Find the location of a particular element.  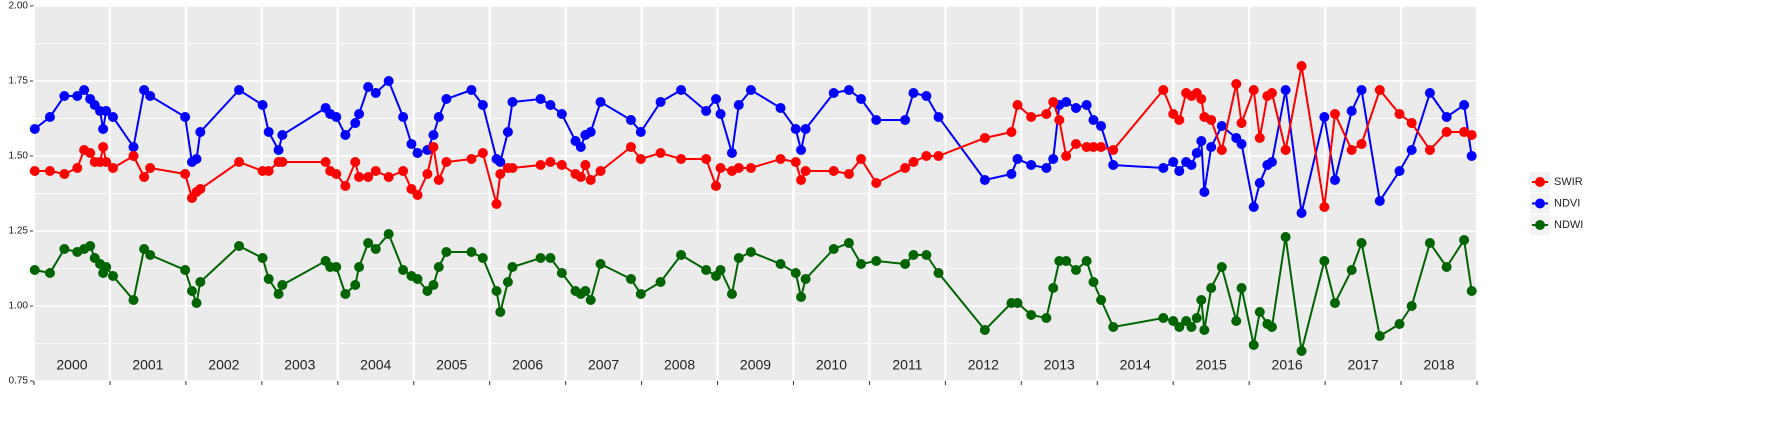

year-label: 2015 is located at coordinates (1211, 365).